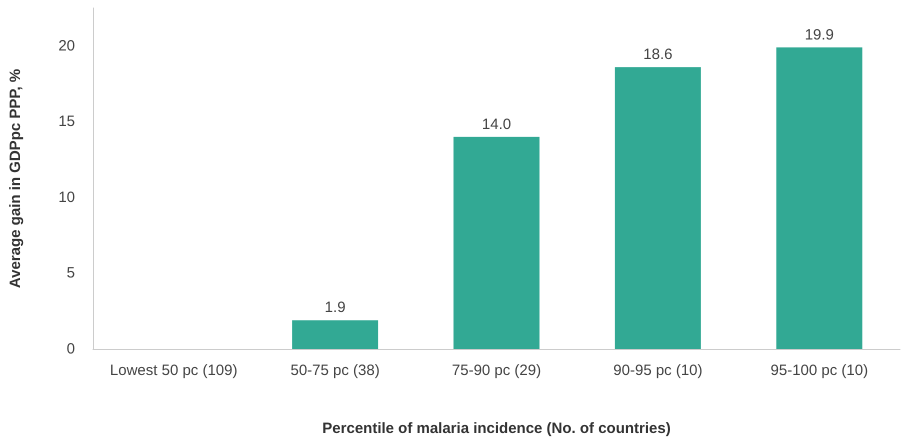  Describe the element at coordinates (15, 178) in the screenshot. I see `y-axis-title: Average gain in GDPpc PPP, %` at that location.